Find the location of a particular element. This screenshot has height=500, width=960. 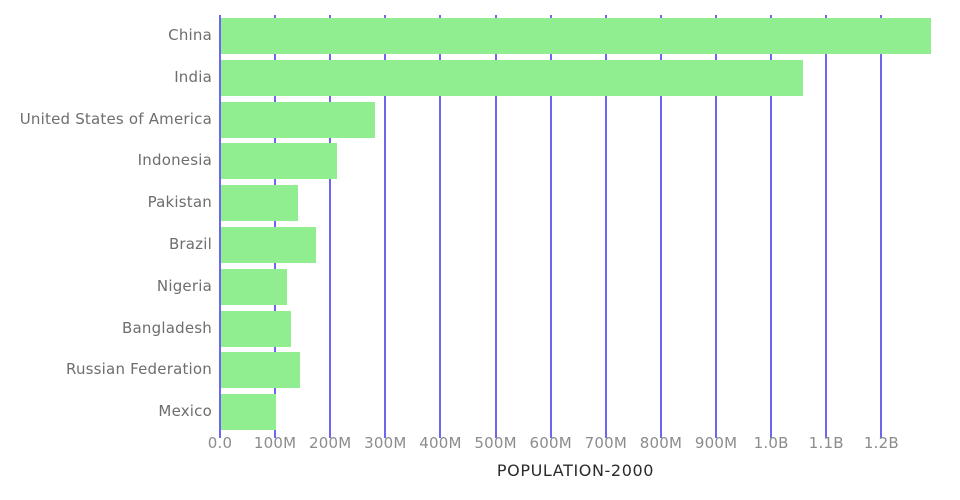

x-tick-900m: 900M is located at coordinates (716, 443).